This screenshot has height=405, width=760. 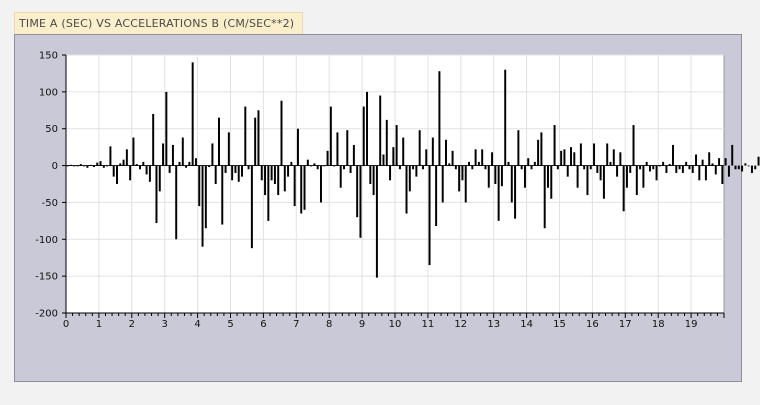 What do you see at coordinates (51, 129) in the screenshot?
I see `y-tick-label: 50` at bounding box center [51, 129].